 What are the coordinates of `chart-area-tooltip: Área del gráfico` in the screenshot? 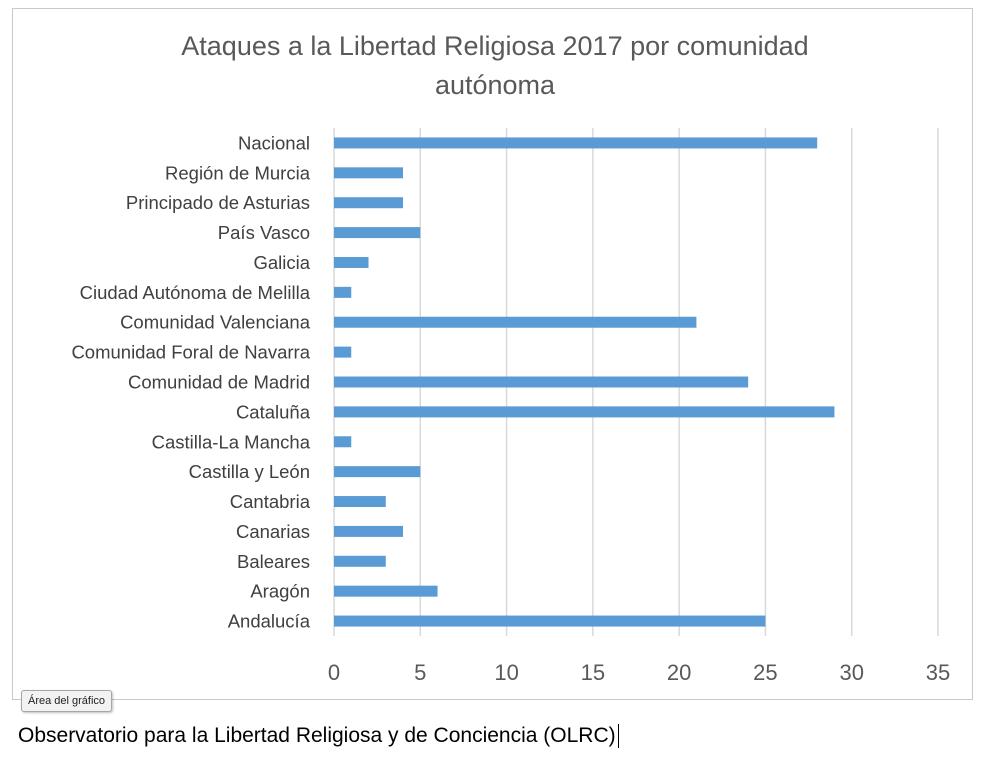 It's located at (67, 701).